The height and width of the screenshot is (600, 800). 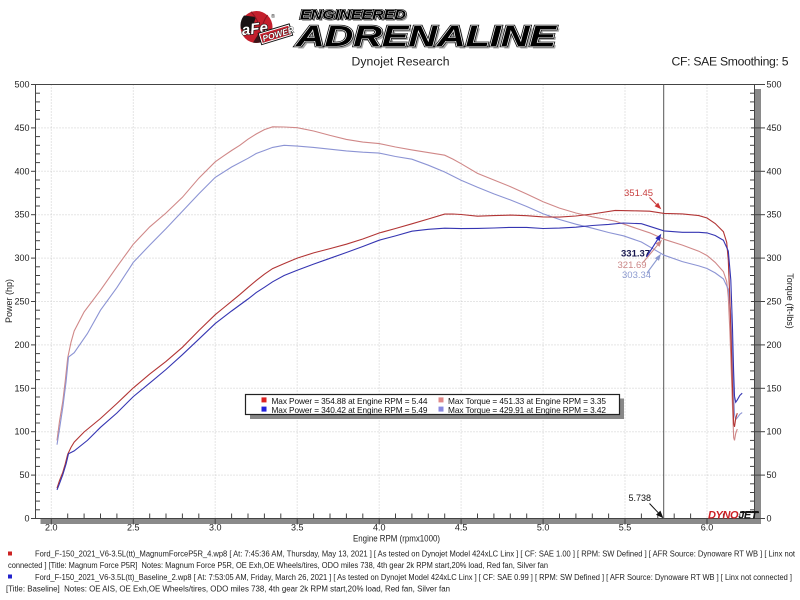 I want to click on svg-text: 3.0, so click(x=215, y=528).